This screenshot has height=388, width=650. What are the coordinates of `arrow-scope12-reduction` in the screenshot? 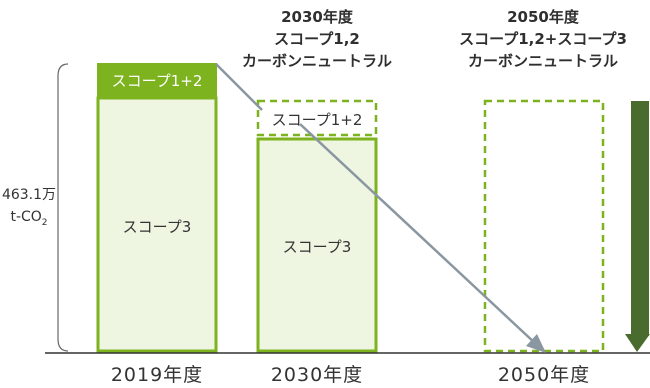 It's located at (239, 87).